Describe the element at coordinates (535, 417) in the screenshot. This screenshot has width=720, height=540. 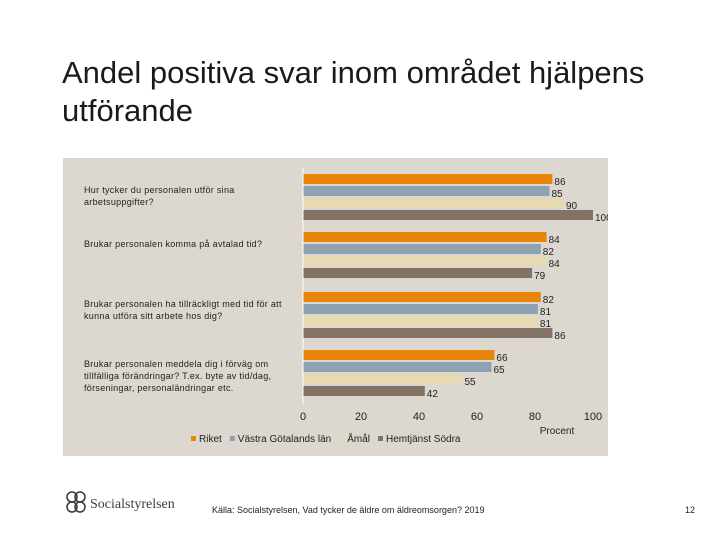
I see `x-tick-label: 80` at that location.